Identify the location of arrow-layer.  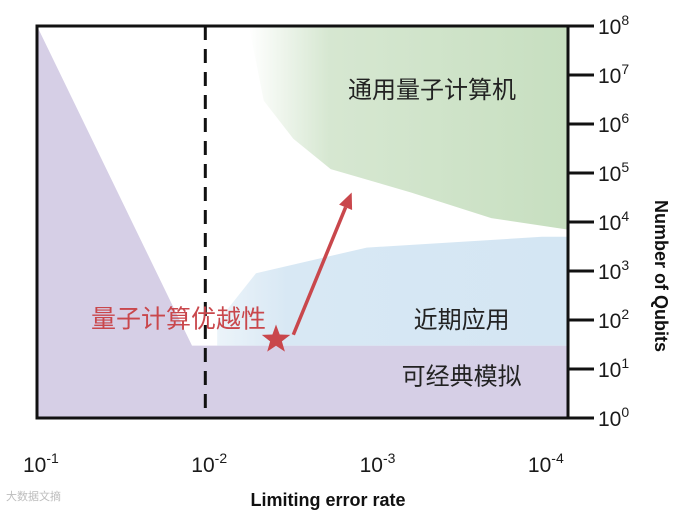
(322, 264).